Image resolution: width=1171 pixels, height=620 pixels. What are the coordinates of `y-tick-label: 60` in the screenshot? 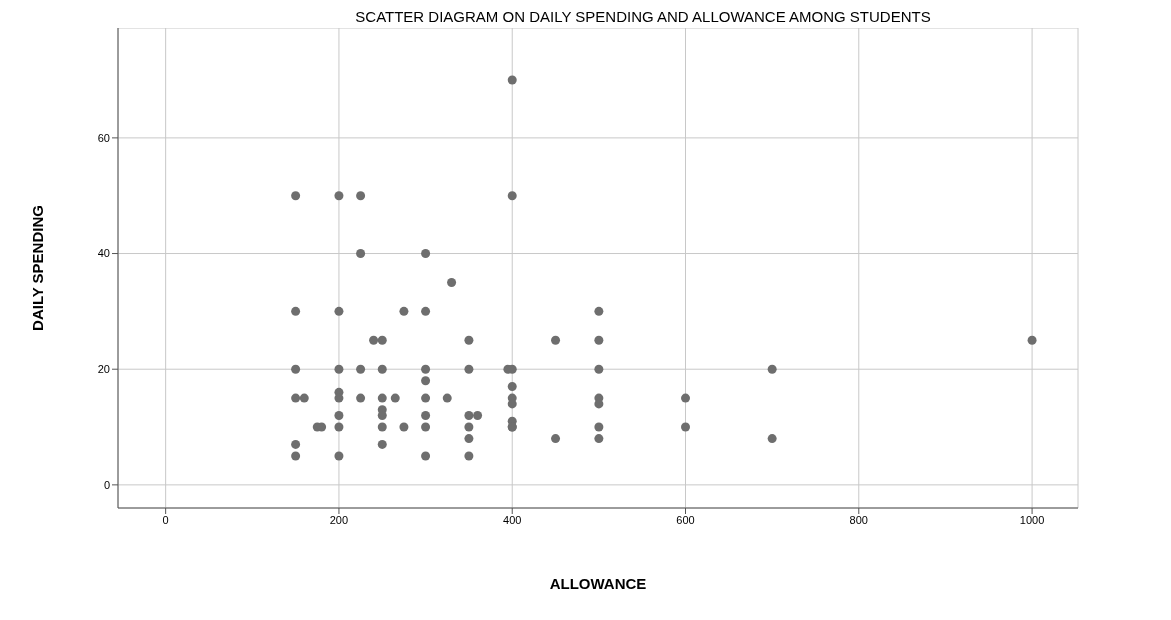 It's located at (103, 137).